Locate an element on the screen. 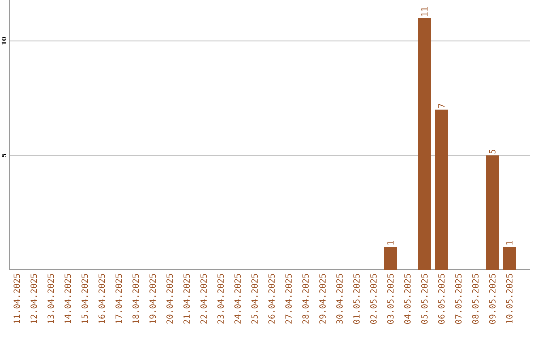 The image size is (540, 340). x-tick-label: 19.04.2025 is located at coordinates (153, 299).